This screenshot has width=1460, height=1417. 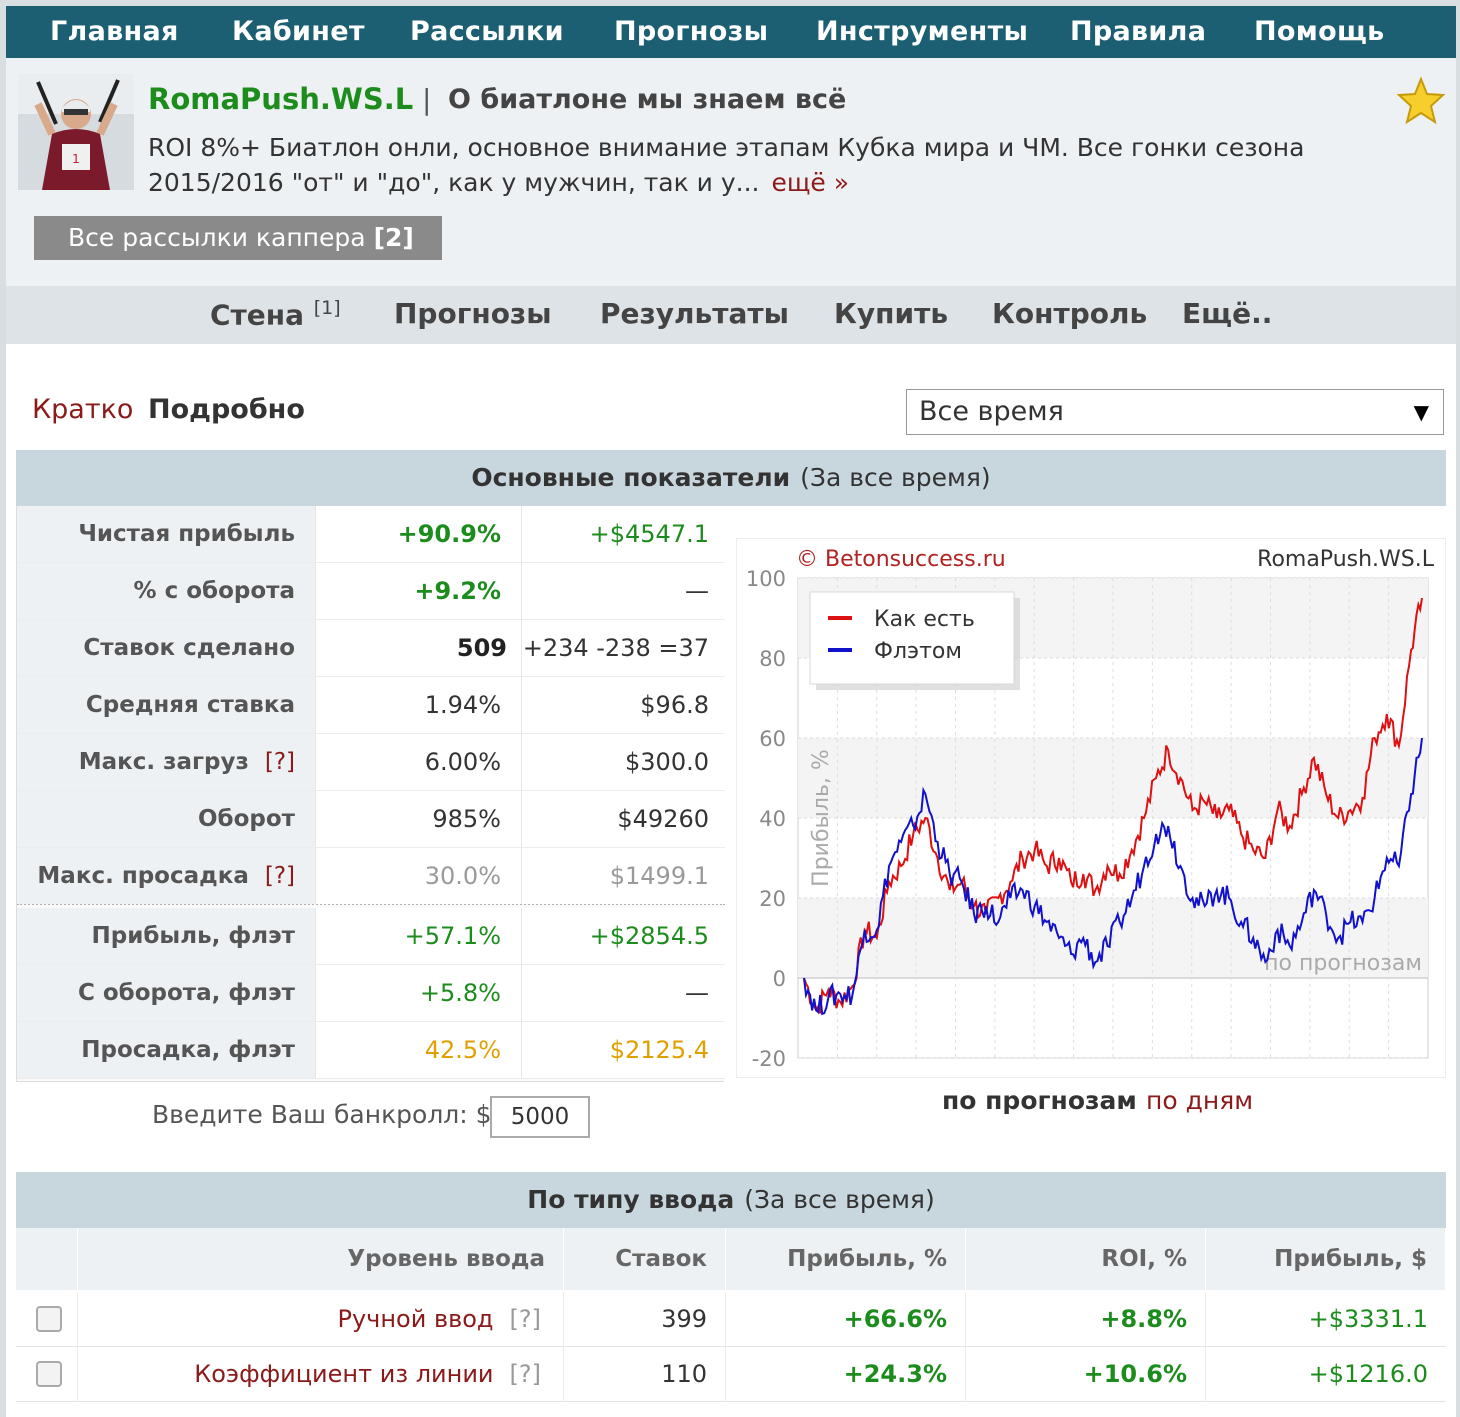 I want to click on profit-pct-cell: +24.3%, so click(x=846, y=1374).